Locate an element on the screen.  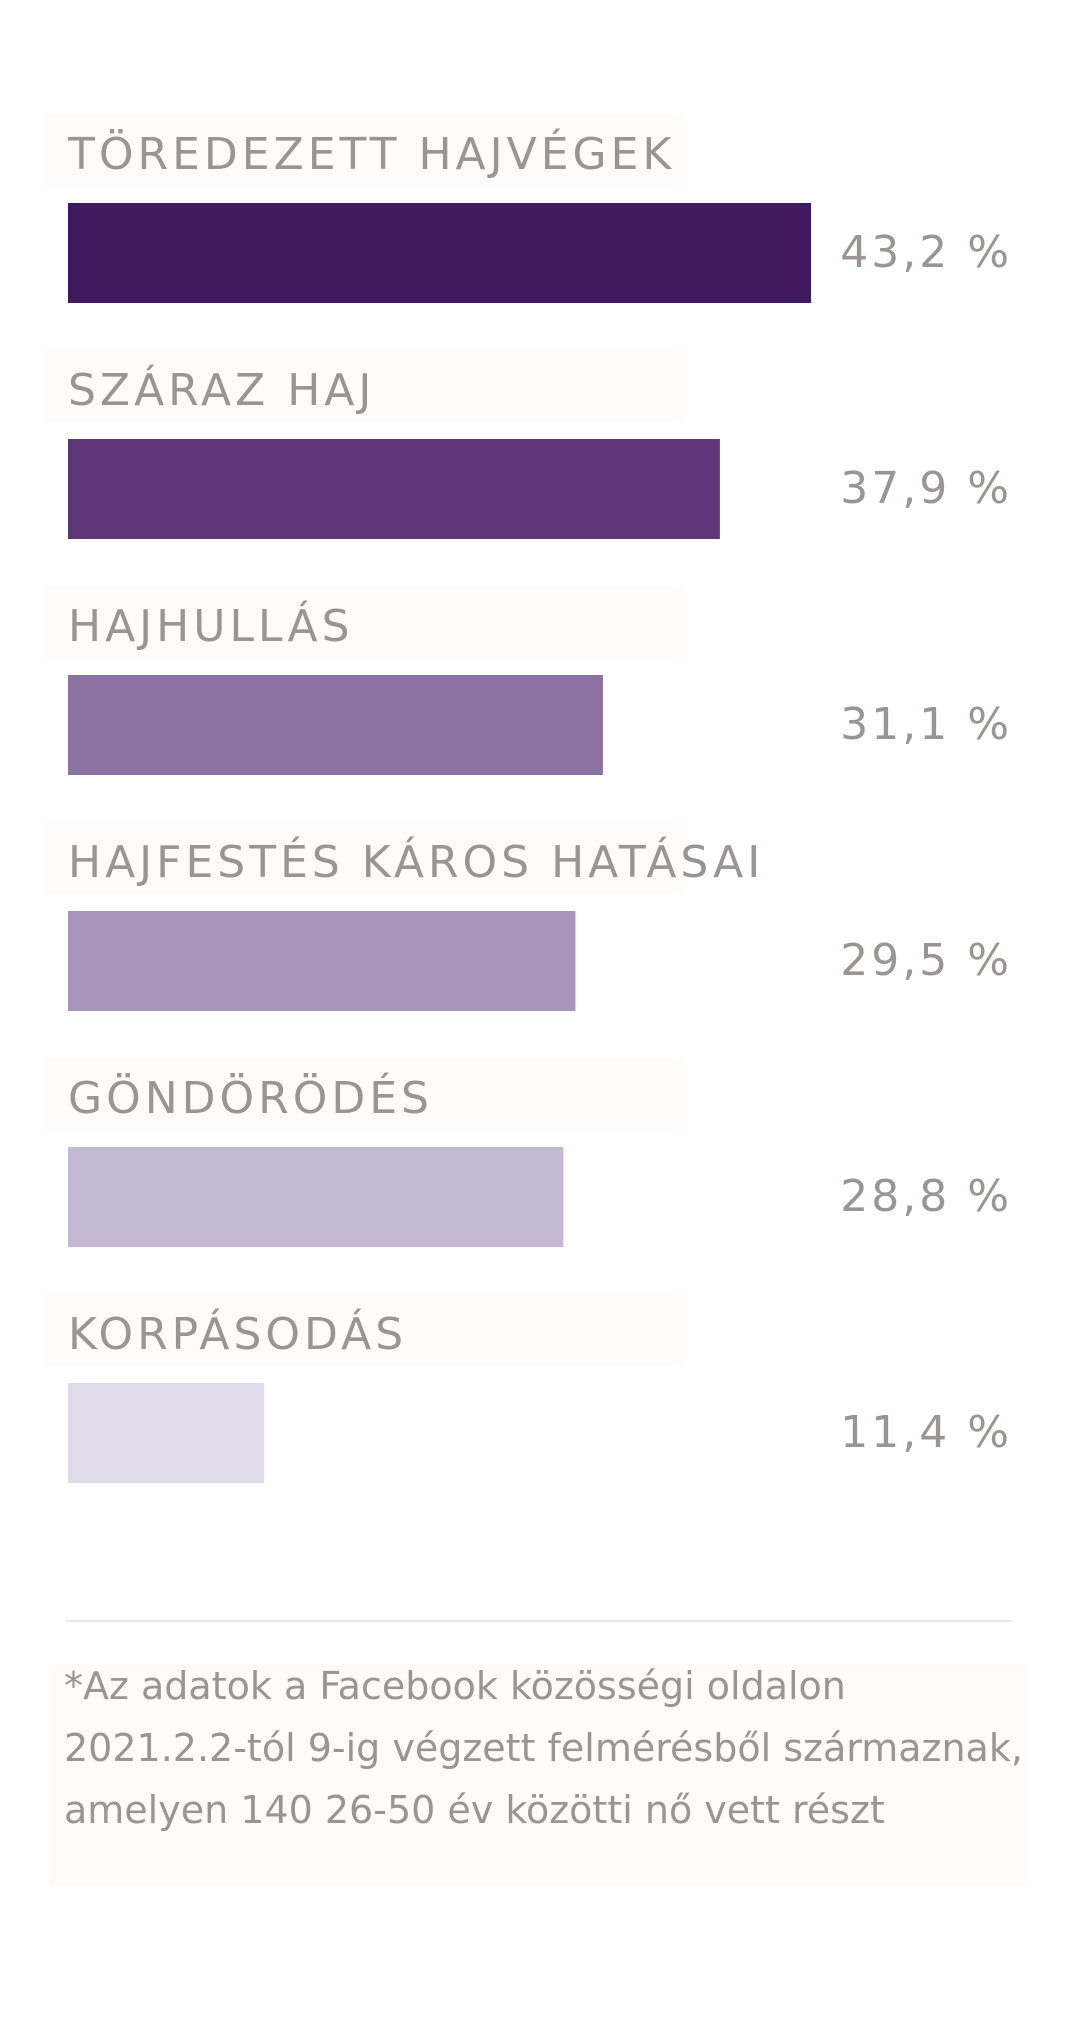
category-label: TÖREDEZETT HAJVÉGEK is located at coordinates (371, 153).